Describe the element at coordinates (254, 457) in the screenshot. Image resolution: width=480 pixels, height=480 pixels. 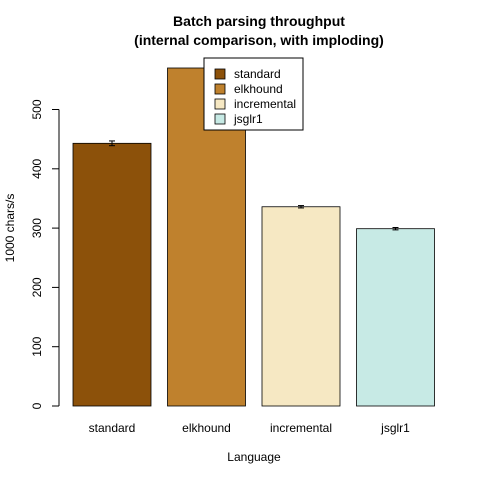
I see `x-axis-label: Language` at that location.